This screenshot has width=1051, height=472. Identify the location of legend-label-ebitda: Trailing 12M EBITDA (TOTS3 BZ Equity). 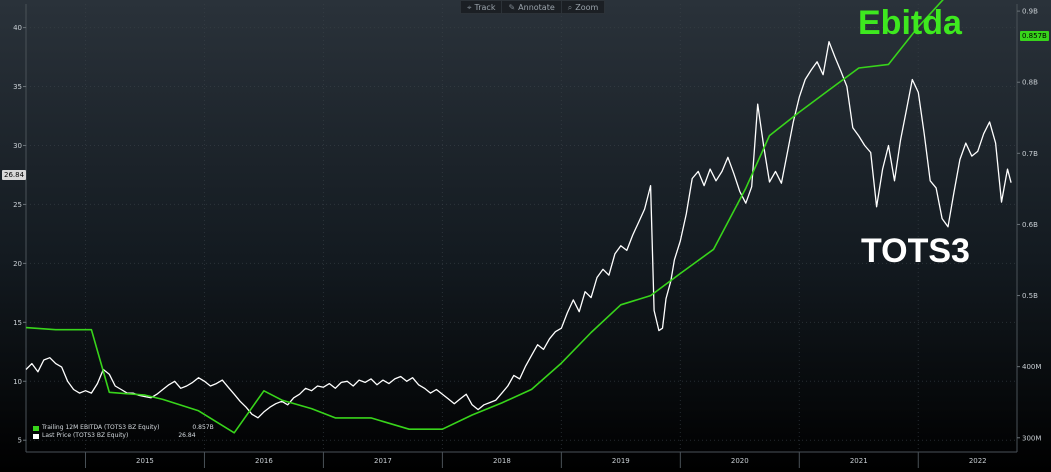
(101, 427).